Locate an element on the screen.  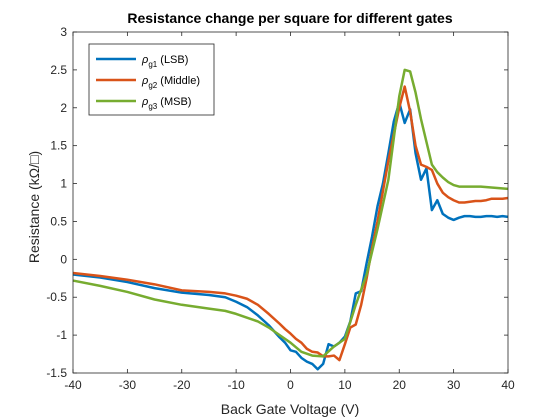
y-tick-label: 3 is located at coordinates (63, 32).